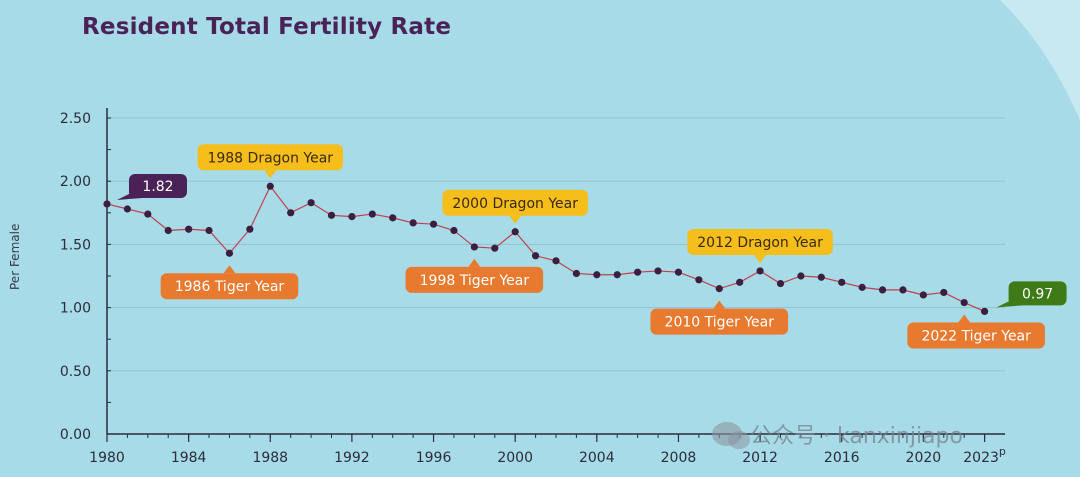  I want to click on annotation-dragon: 1988 Dragon Year, so click(270, 161).